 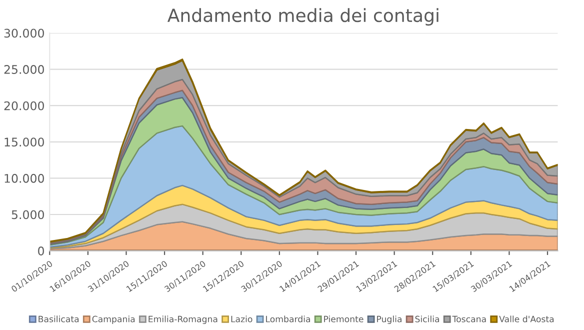 What do you see at coordinates (389, 320) in the screenshot?
I see `legend-label: Puglia` at bounding box center [389, 320].